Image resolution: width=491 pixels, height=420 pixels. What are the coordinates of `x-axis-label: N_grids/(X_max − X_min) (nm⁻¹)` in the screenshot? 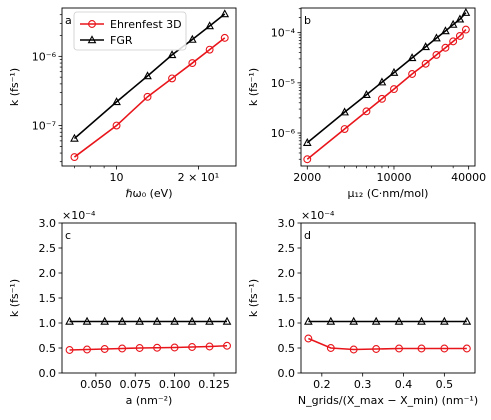 It's located at (388, 400).